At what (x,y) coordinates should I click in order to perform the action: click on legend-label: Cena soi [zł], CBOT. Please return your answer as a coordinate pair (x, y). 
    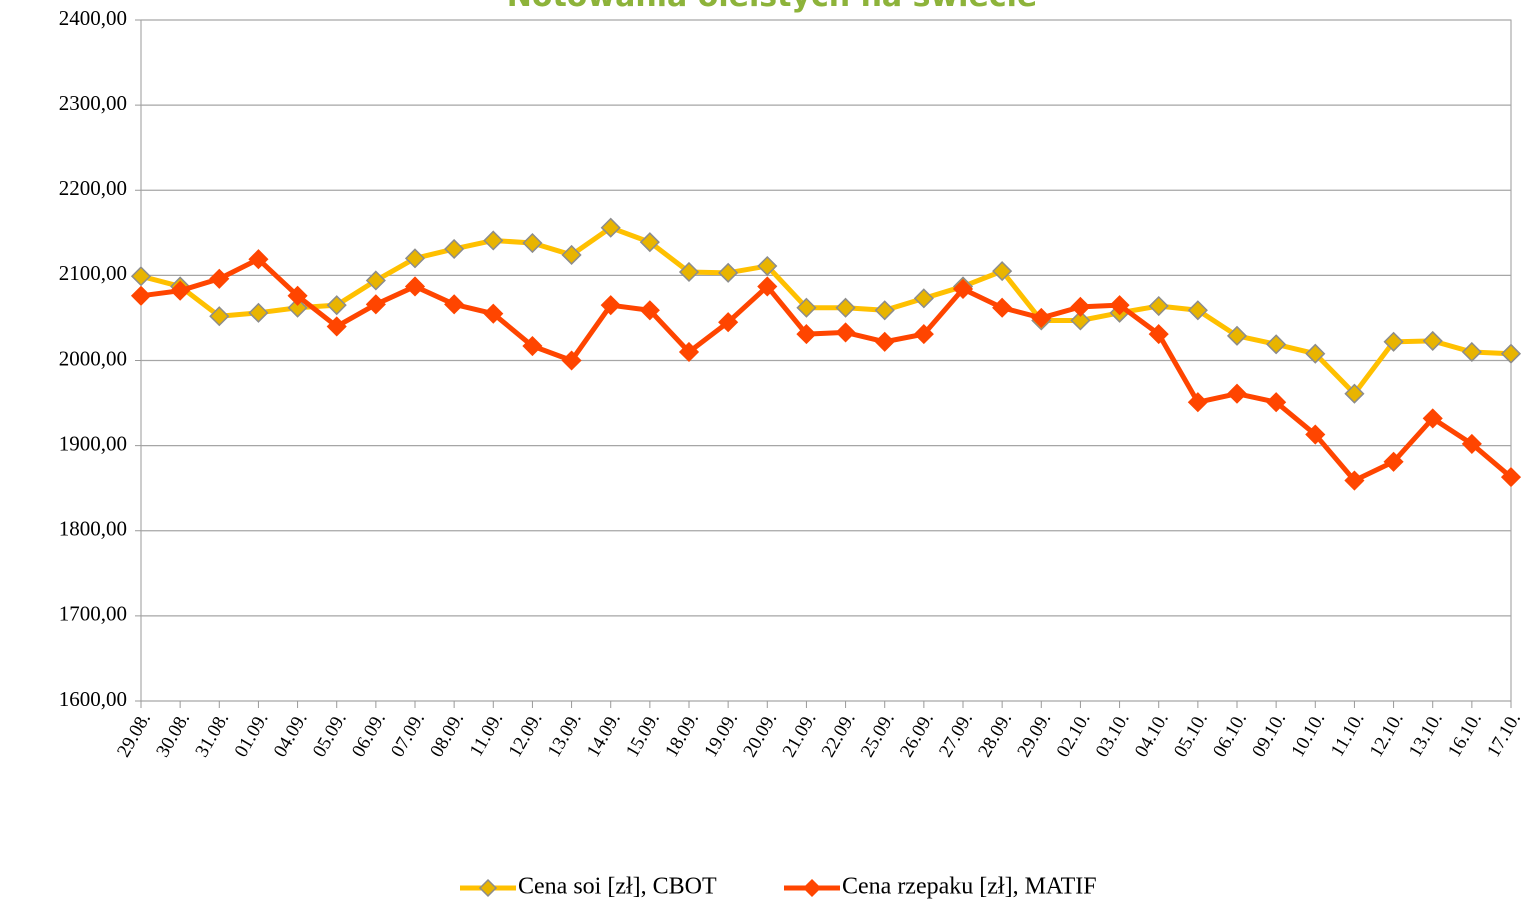
    Looking at the image, I should click on (617, 887).